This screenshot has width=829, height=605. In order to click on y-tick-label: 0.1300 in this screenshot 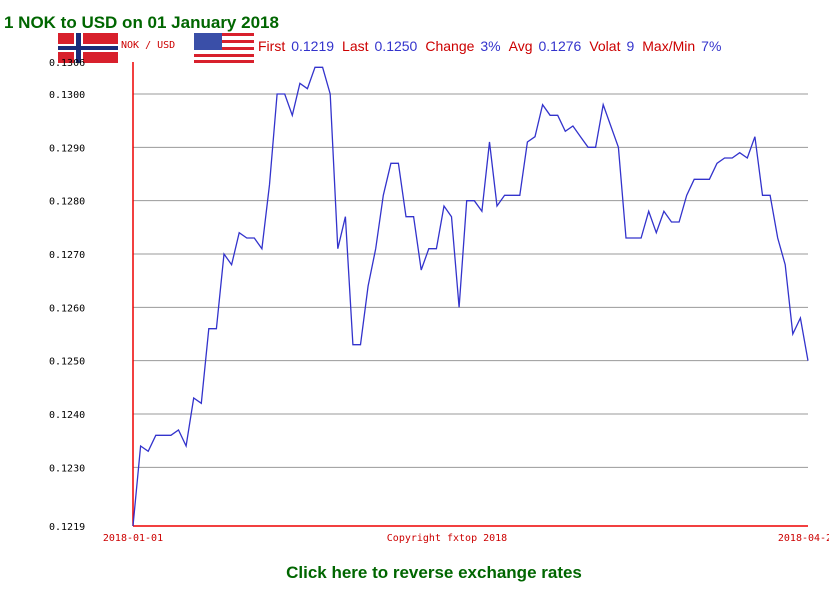, I will do `click(67, 95)`.